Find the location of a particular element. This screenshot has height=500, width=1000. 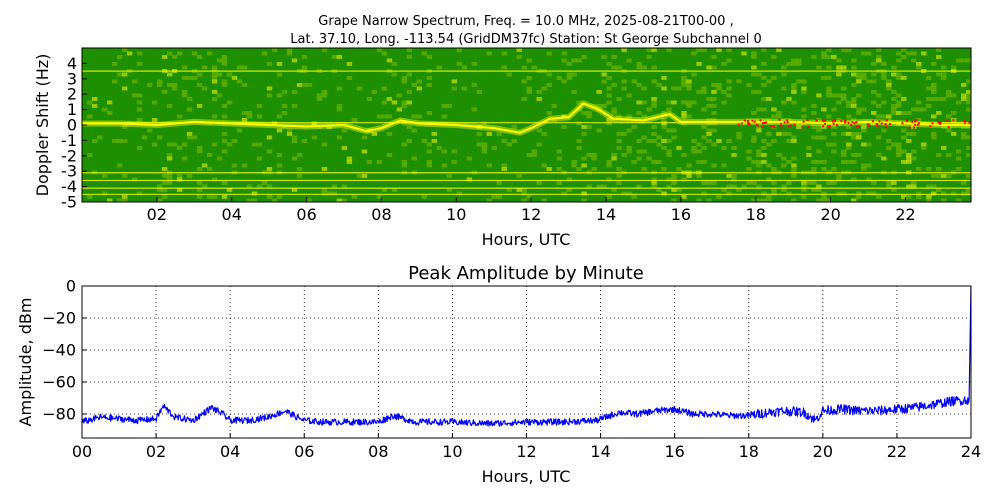

spectrogram-x-tick-label: 12 is located at coordinates (531, 214).